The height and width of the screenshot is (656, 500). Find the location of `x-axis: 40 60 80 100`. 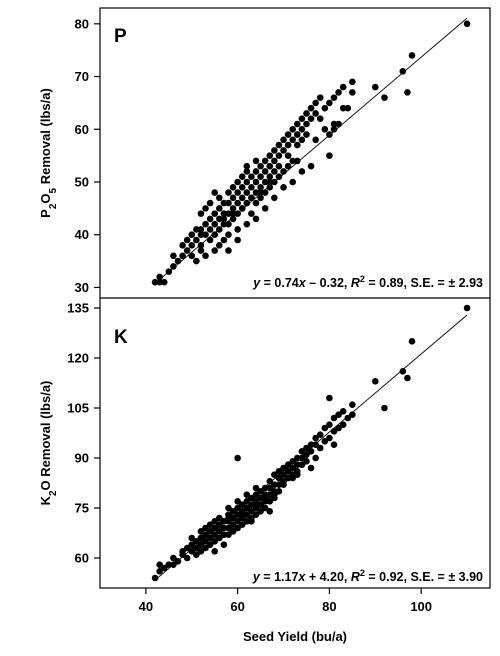

x-axis: 40 60 80 100 is located at coordinates (285, 601).